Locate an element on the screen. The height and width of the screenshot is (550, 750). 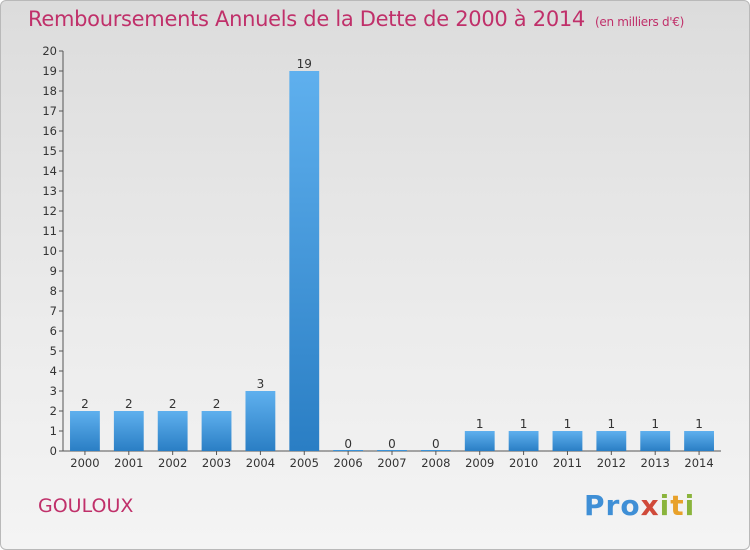
y-tick-label: 3 is located at coordinates (53, 391).